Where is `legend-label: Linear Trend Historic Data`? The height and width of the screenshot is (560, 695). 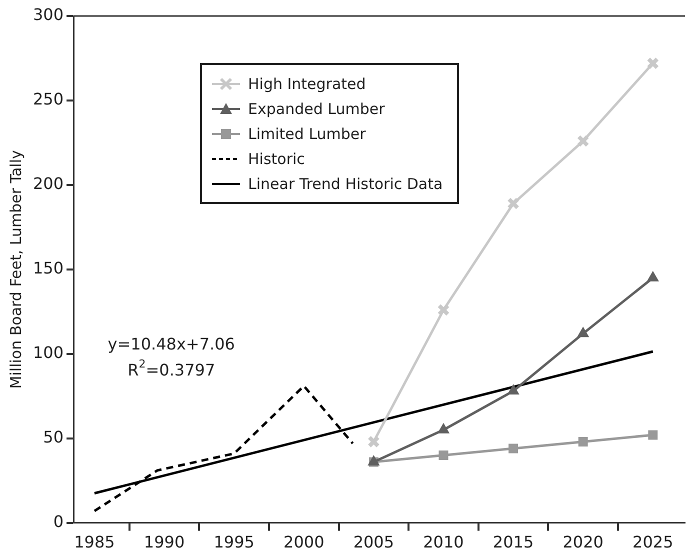 legend-label: Linear Trend Historic Data is located at coordinates (345, 183).